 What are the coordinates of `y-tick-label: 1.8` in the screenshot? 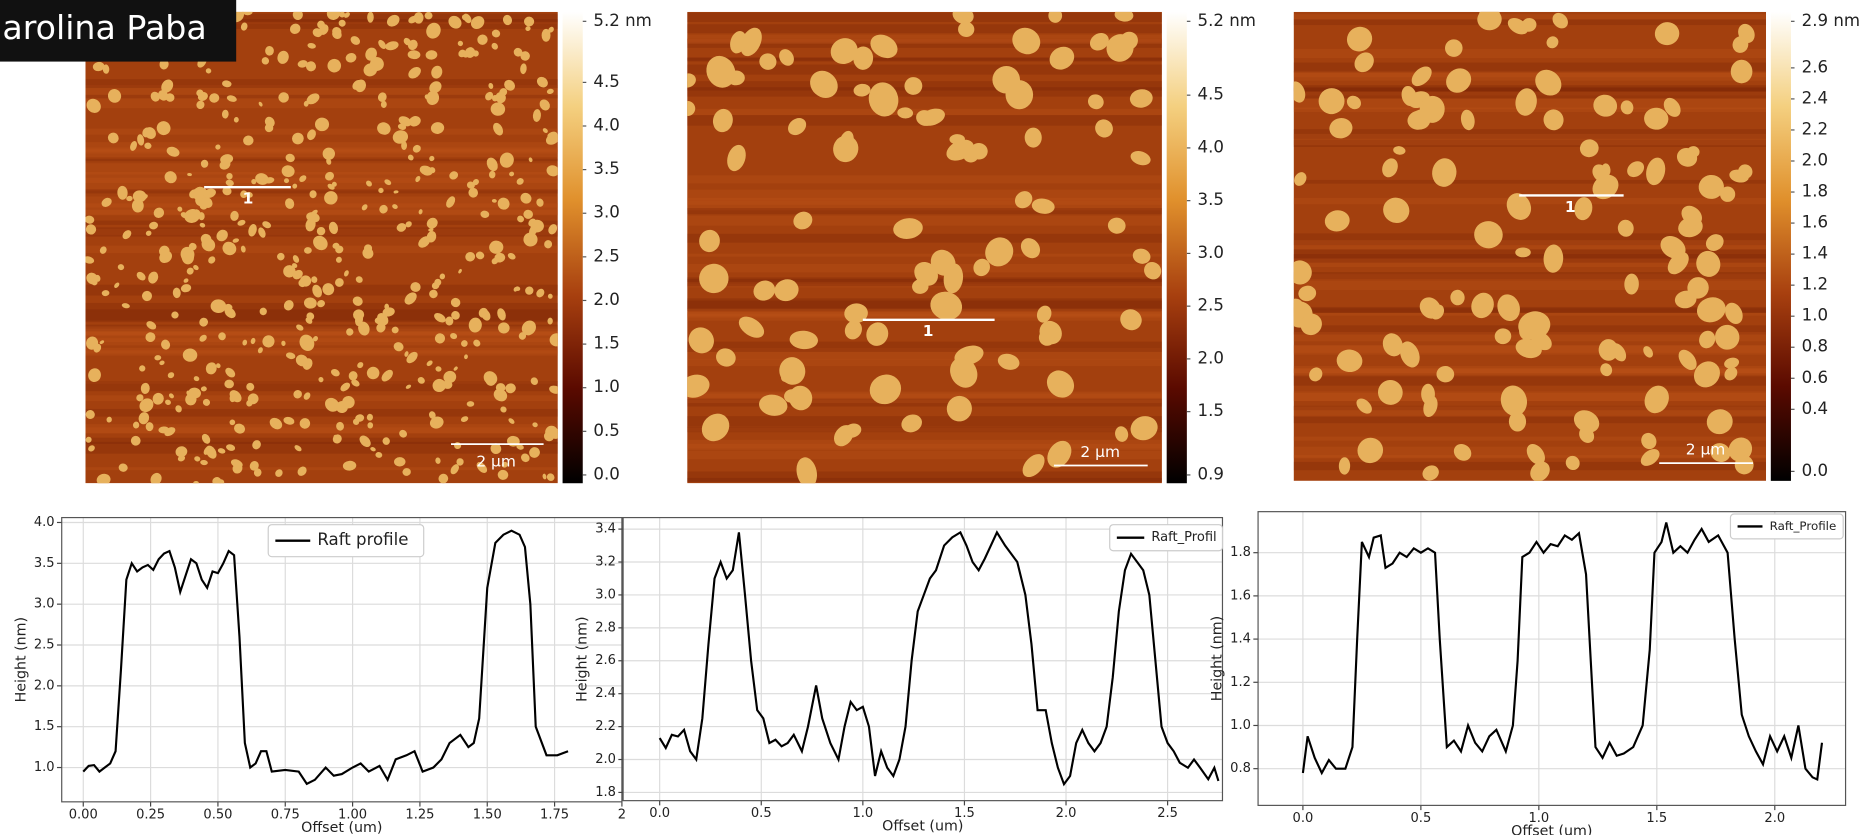 It's located at (605, 792).